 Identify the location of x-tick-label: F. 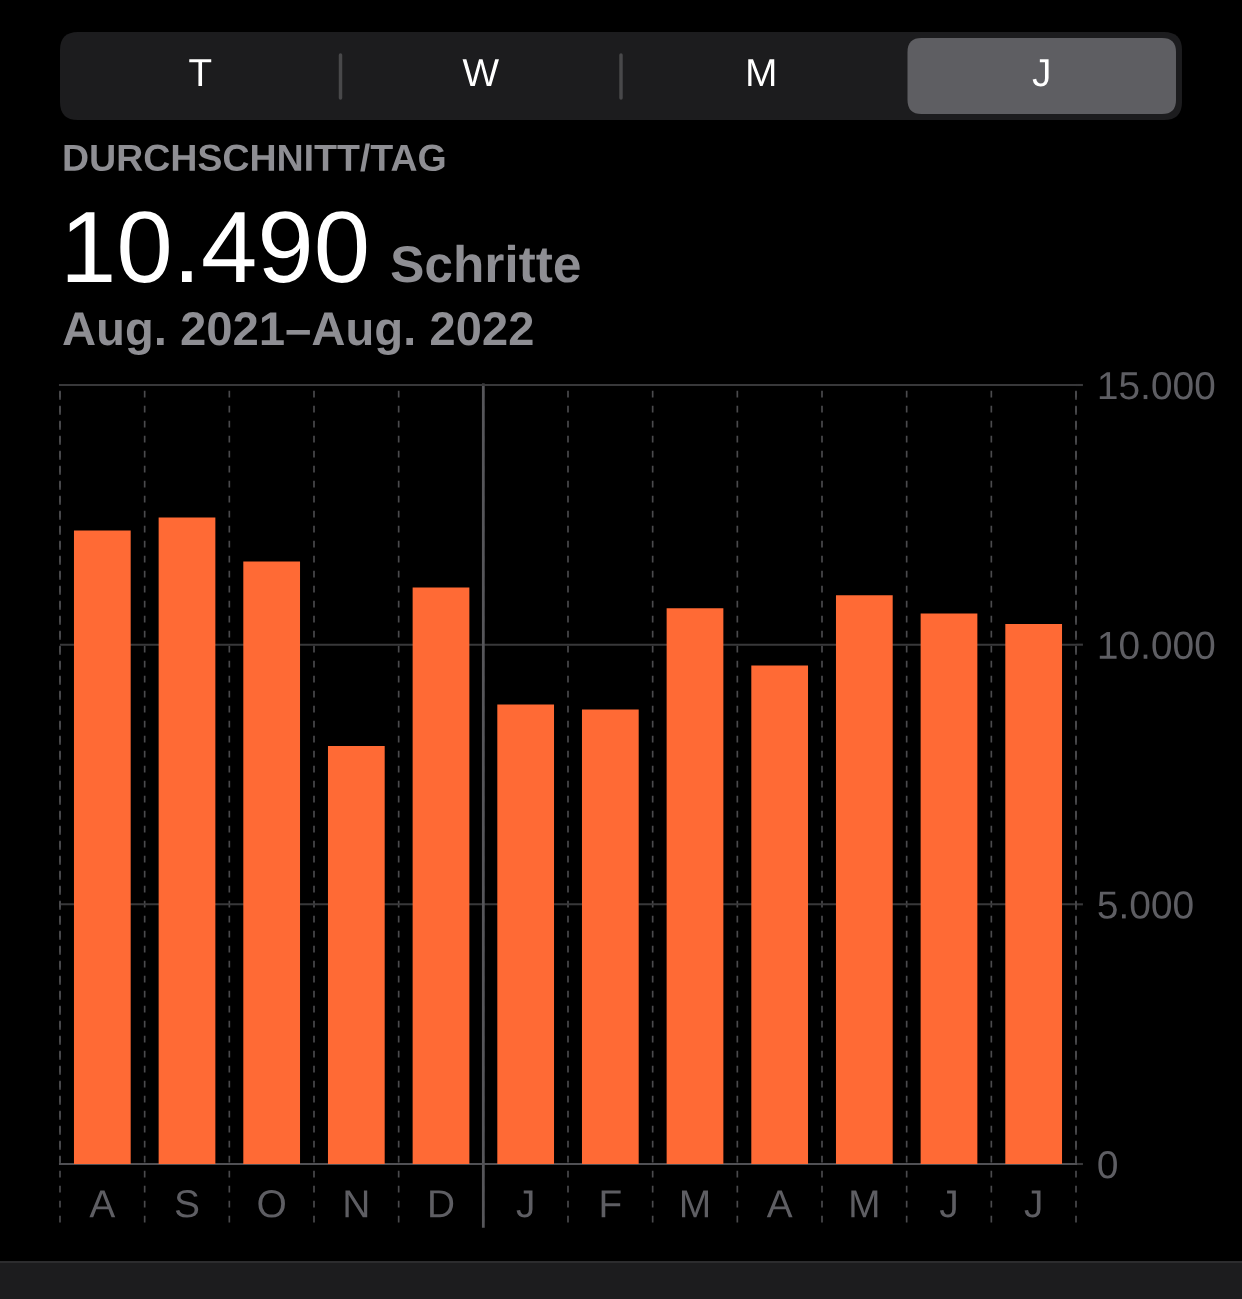
(611, 1204).